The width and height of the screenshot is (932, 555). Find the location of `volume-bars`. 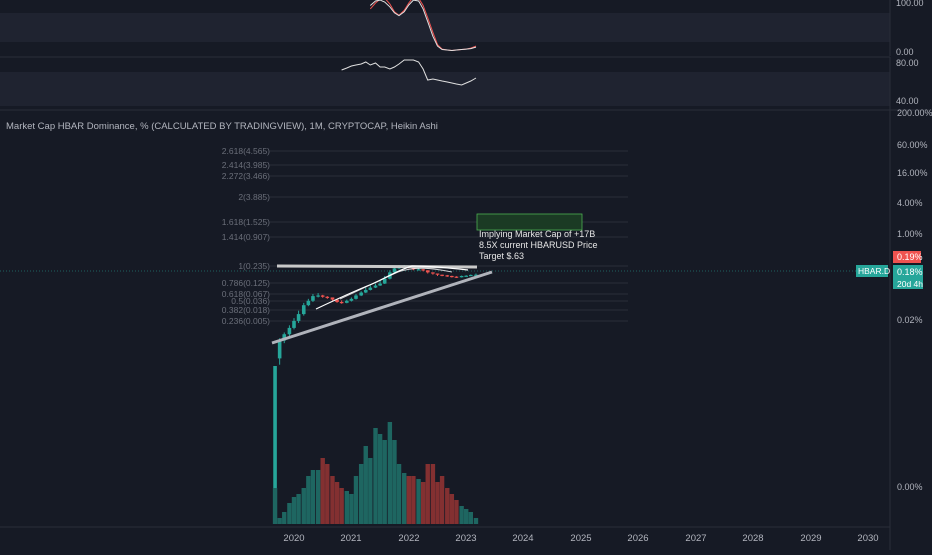

volume-bars is located at coordinates (375, 473).